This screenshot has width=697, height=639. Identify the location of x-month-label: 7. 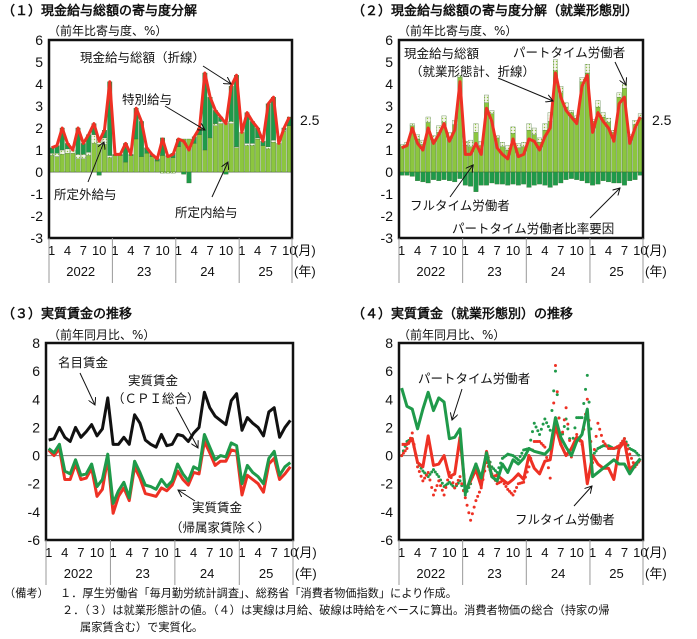
(145, 552).